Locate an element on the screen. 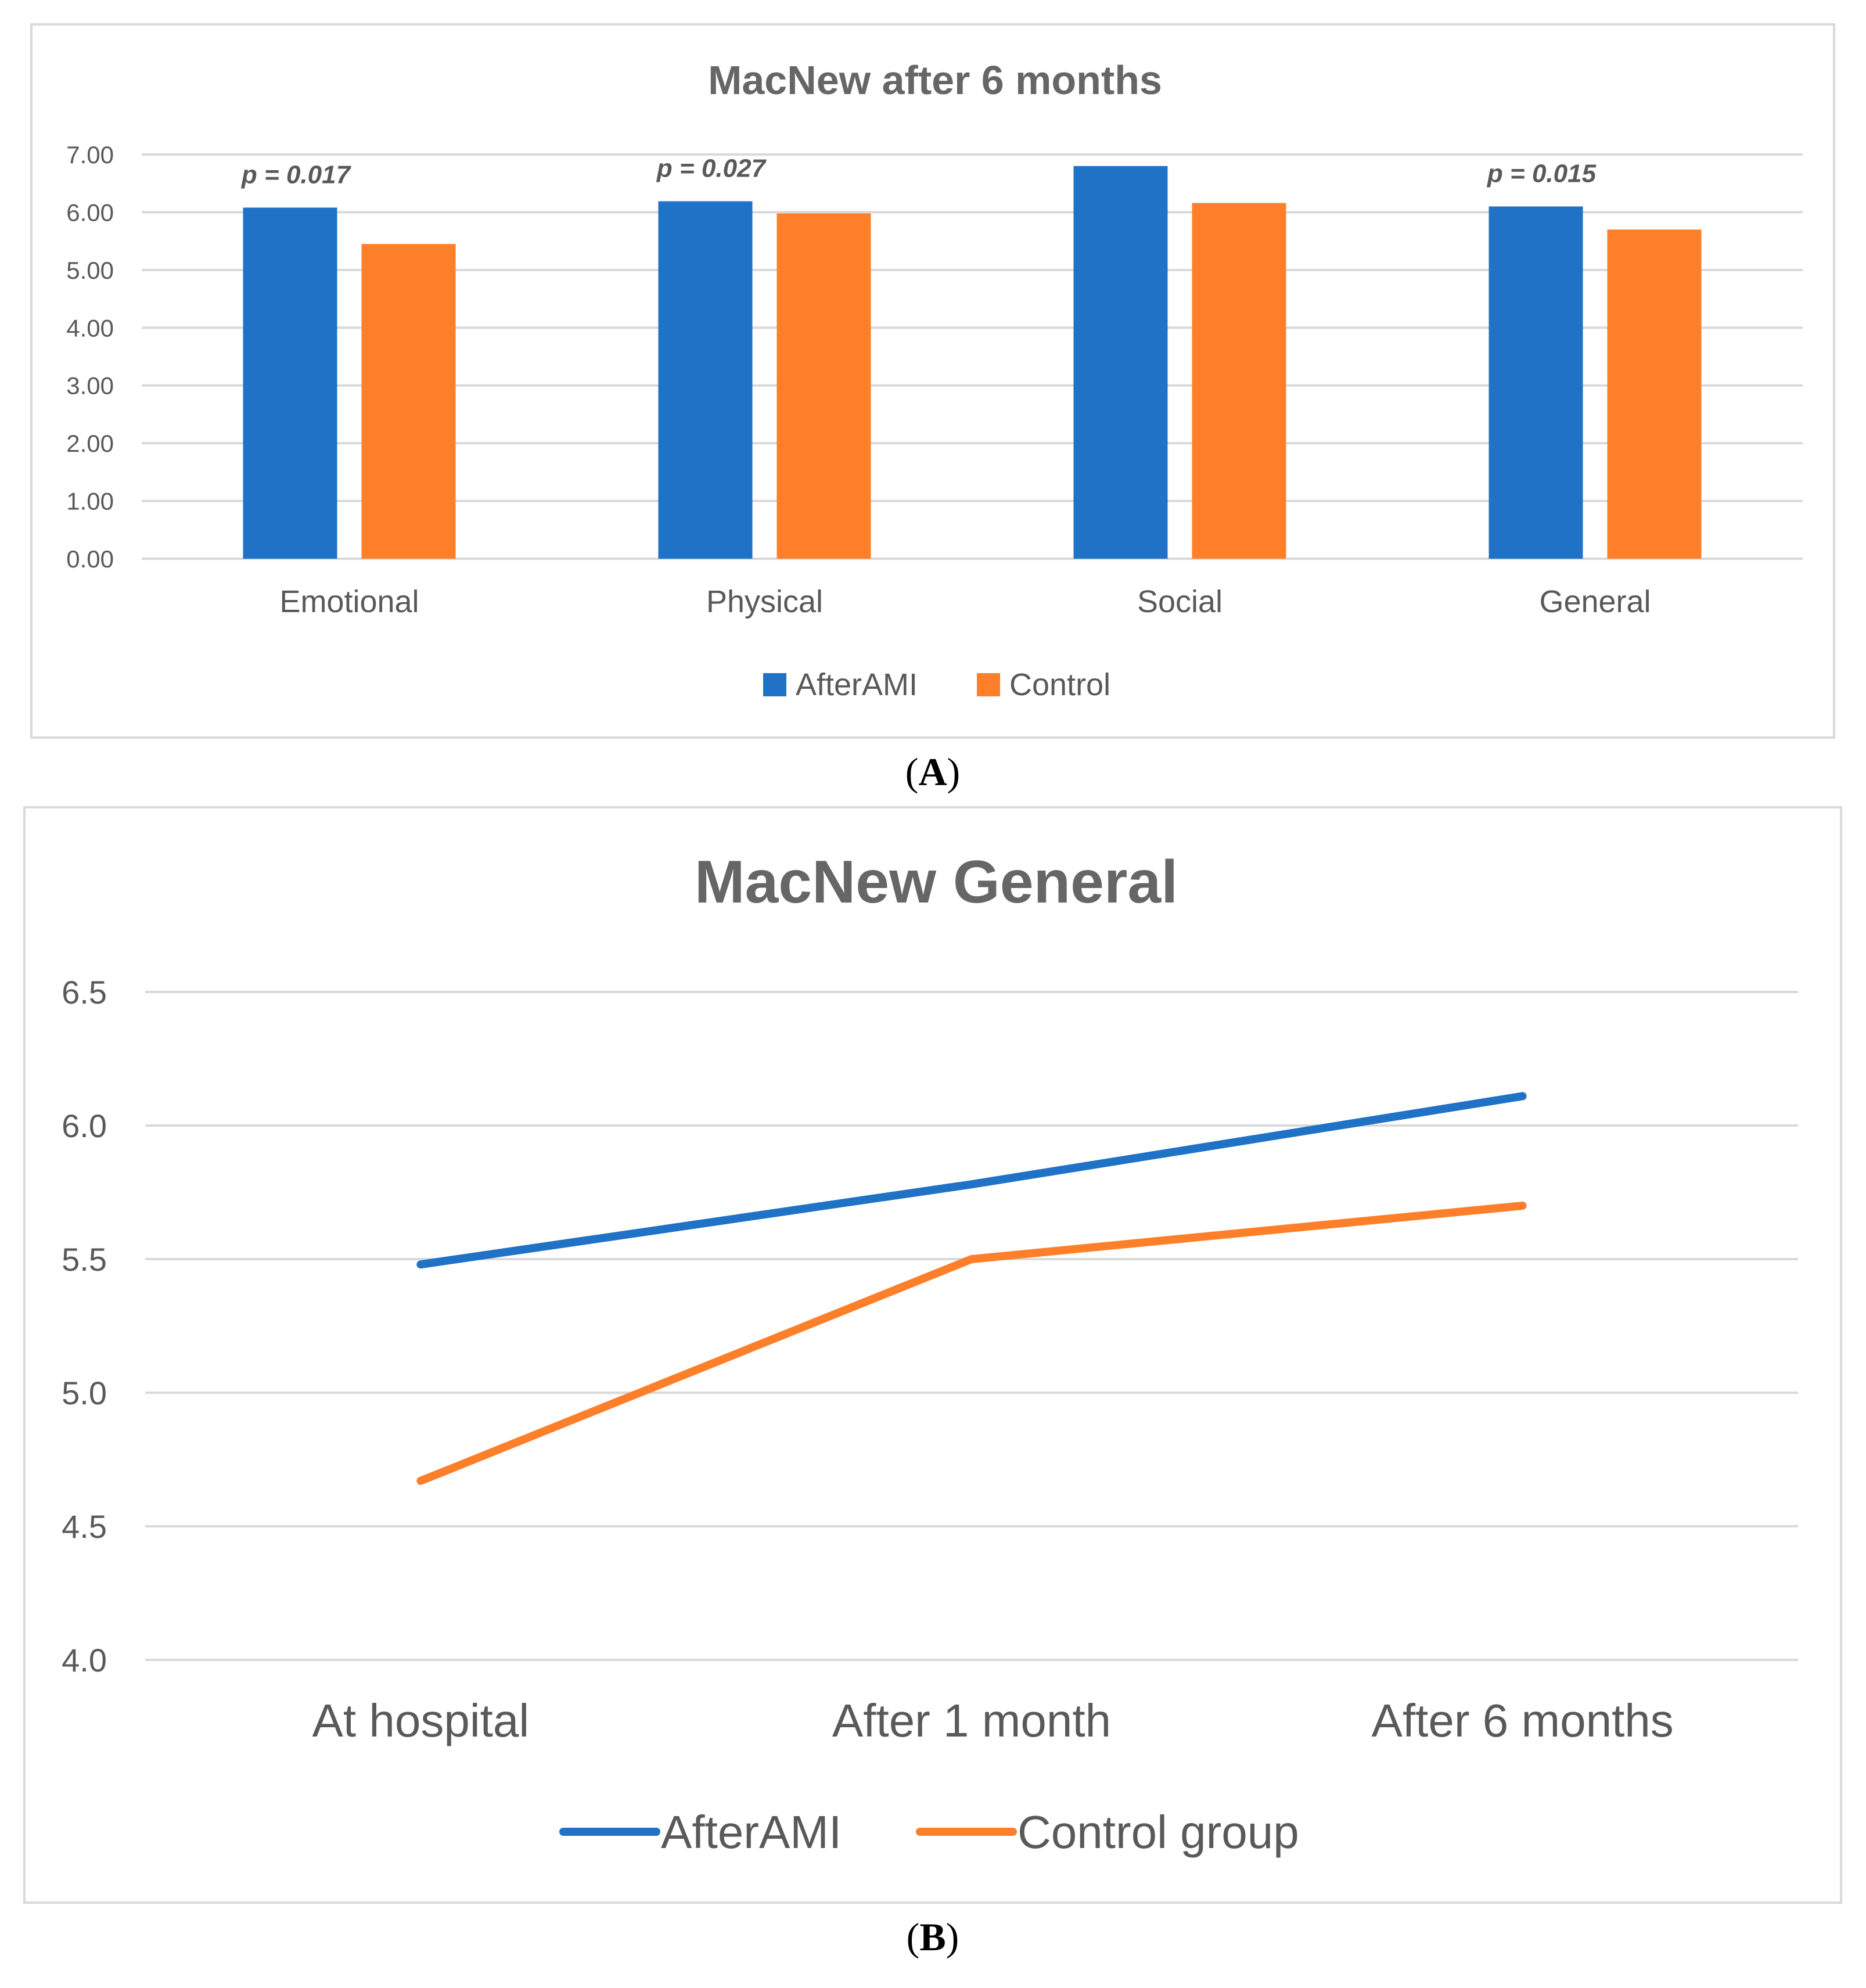  legend-label: Control group is located at coordinates (1158, 1832).